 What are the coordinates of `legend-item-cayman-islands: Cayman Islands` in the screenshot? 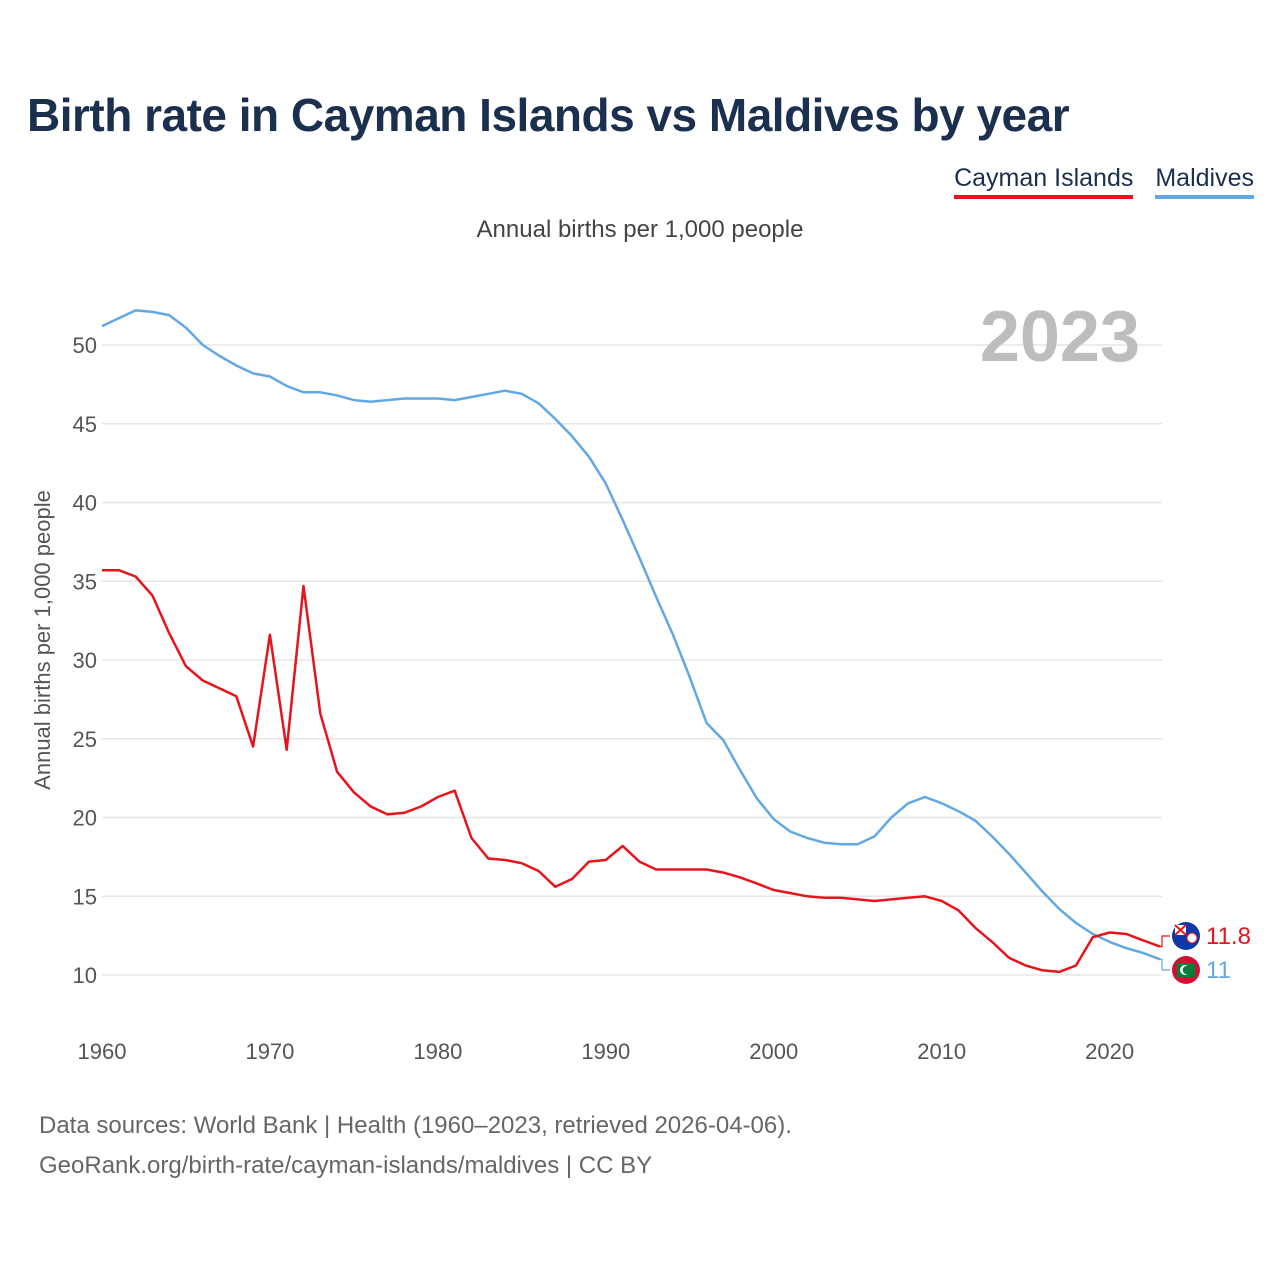 It's located at (1044, 181).